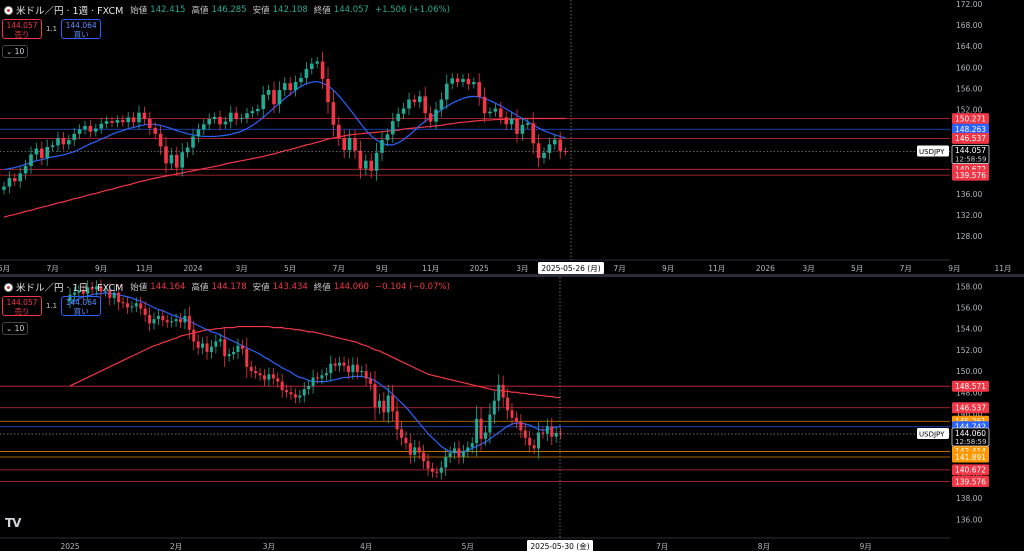  What do you see at coordinates (269, 546) in the screenshot?
I see `x-tick-label: 3月` at bounding box center [269, 546].